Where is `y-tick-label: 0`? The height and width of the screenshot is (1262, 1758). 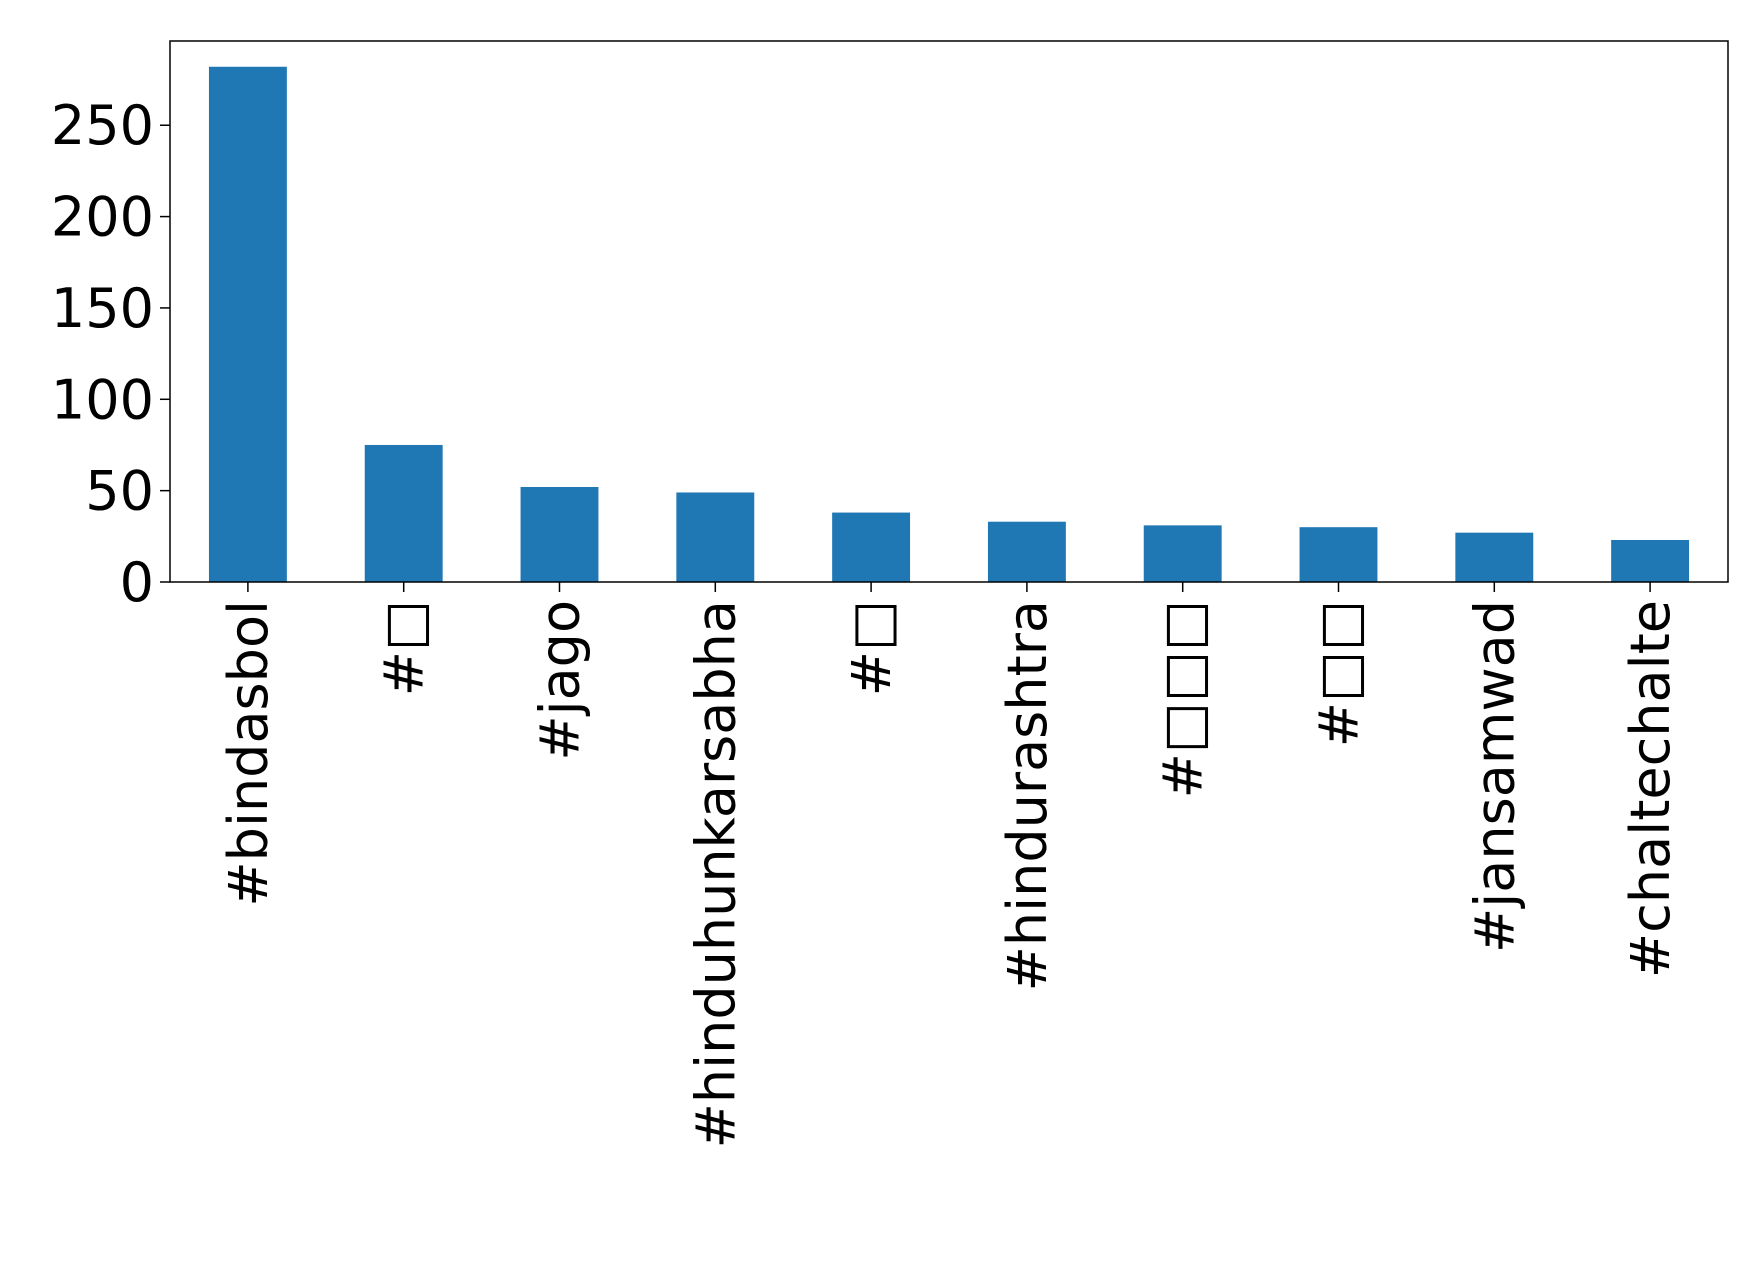 y-tick-label: 0 is located at coordinates (137, 582).